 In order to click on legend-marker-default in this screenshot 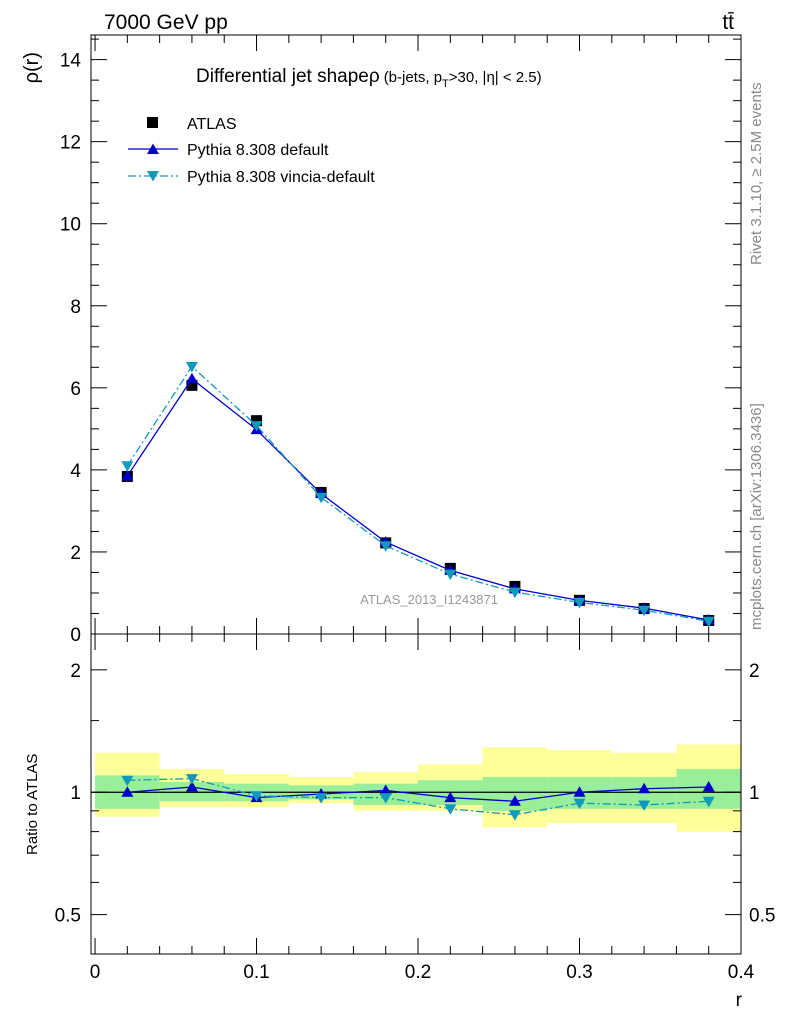, I will do `click(153, 148)`.